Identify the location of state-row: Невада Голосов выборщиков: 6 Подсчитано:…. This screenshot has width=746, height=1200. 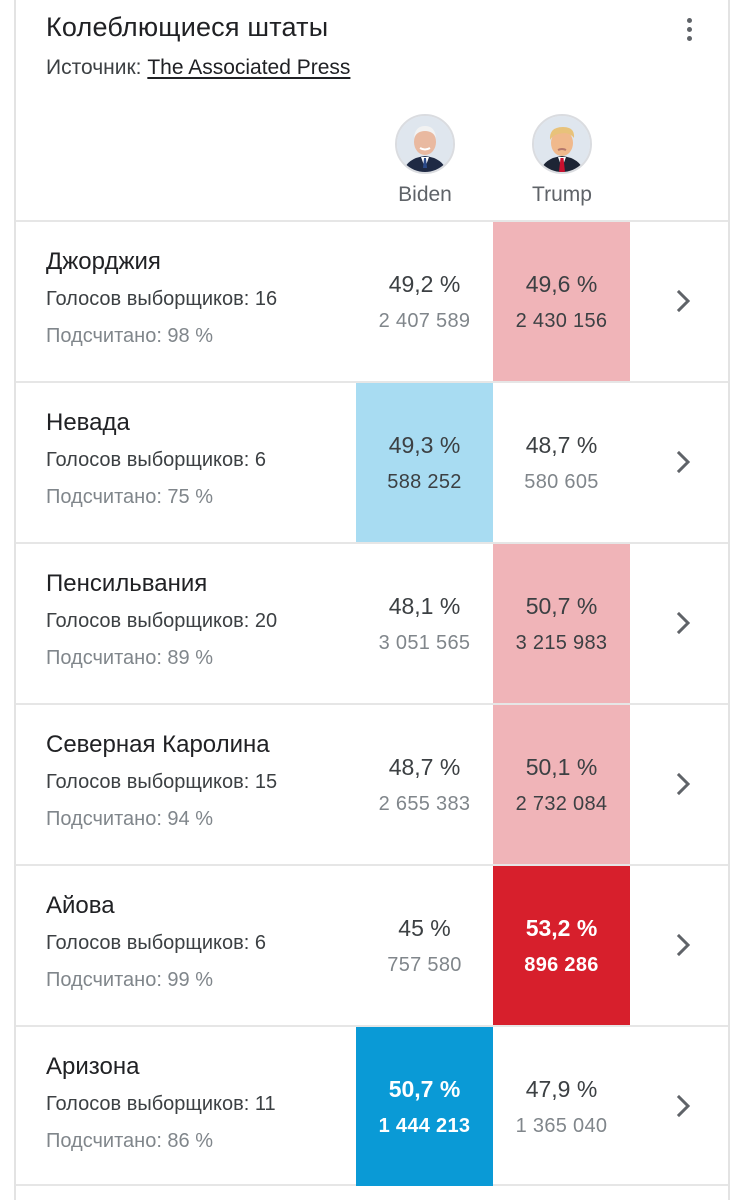
(372, 461).